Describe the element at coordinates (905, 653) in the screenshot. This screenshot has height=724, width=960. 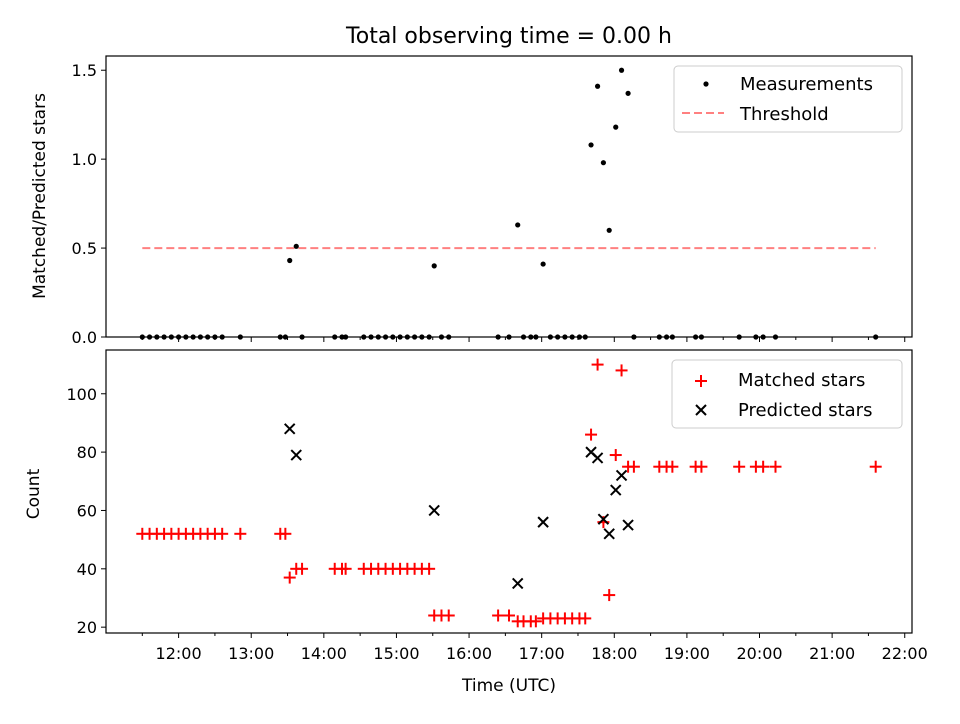
I see `bottom-xtick-label: 22:00` at that location.